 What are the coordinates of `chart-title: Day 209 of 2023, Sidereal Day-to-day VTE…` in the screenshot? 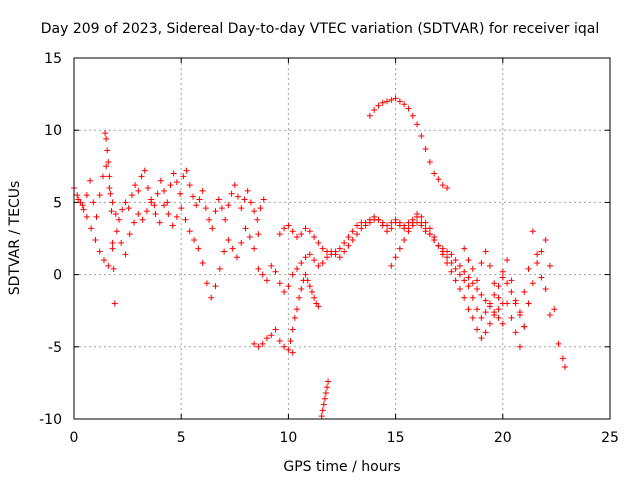 It's located at (320, 29).